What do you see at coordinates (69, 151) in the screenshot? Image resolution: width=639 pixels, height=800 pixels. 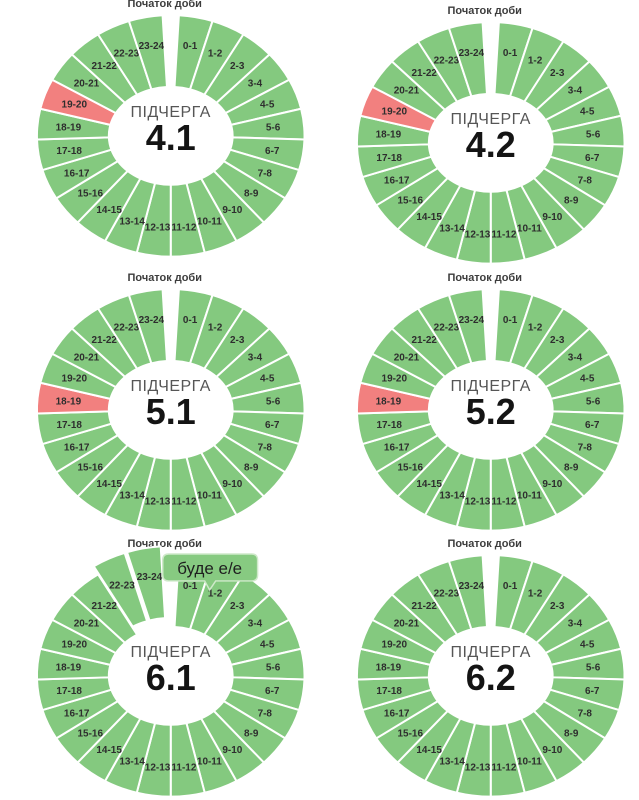 I see `hour-label-17-18: 17-18` at bounding box center [69, 151].